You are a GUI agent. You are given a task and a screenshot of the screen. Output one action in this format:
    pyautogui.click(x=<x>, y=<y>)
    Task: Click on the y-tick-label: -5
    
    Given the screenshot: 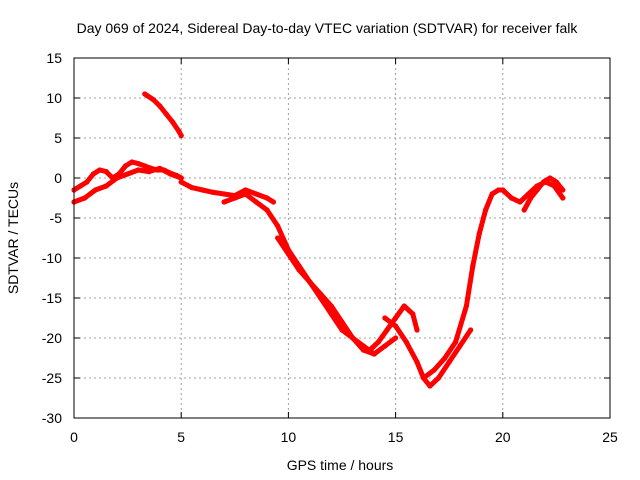 What is the action you would take?
    pyautogui.click(x=56, y=218)
    